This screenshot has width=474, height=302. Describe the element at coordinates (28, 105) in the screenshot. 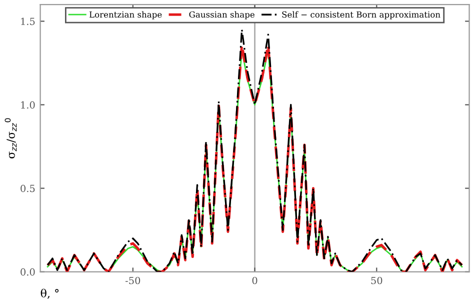

I see `y-tick-label: 1.0` at that location.